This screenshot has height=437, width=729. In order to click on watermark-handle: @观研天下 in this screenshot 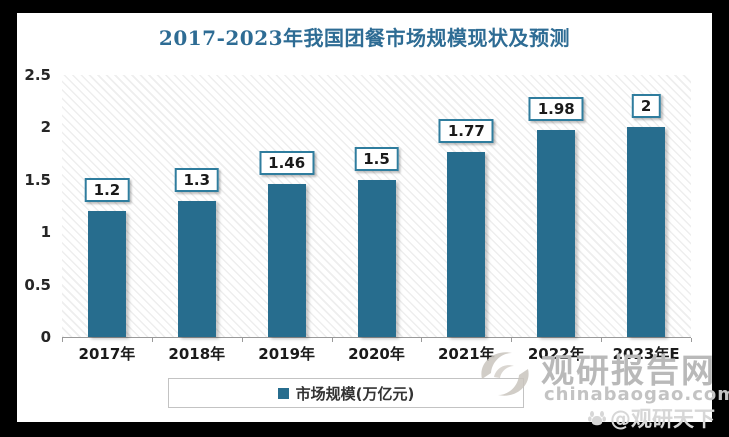, I will do `click(651, 418)`.